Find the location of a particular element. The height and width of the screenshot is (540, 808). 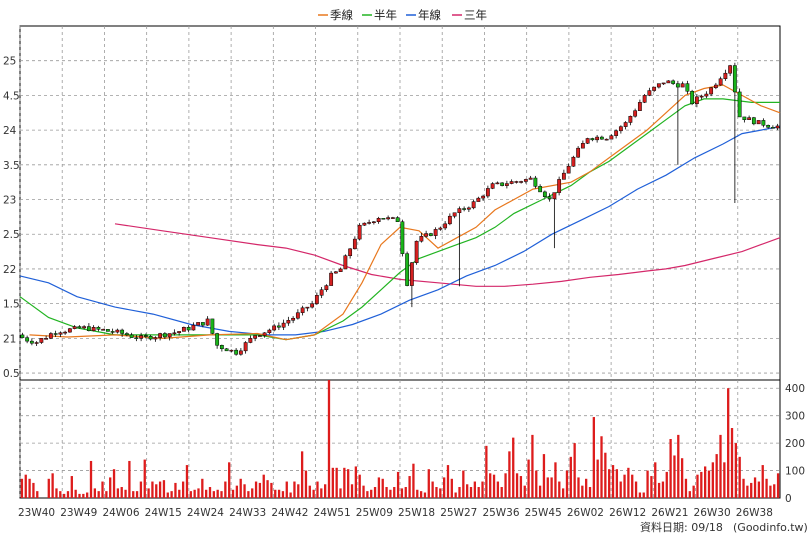

volume-tick-label: 200 is located at coordinates (795, 444).